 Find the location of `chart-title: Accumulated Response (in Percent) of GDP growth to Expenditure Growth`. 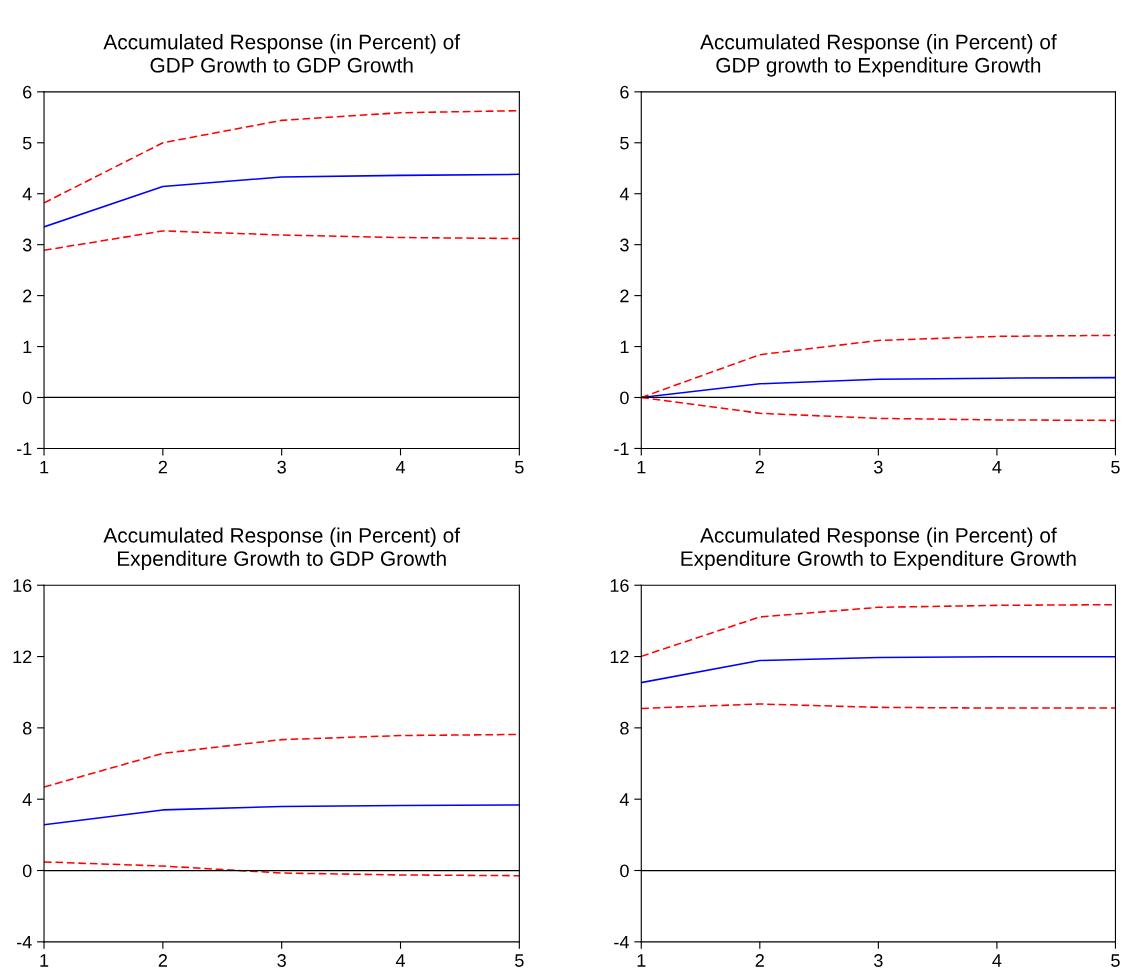

chart-title: Accumulated Response (in Percent) of GDP growth to Expenditure Growth is located at coordinates (878, 55).